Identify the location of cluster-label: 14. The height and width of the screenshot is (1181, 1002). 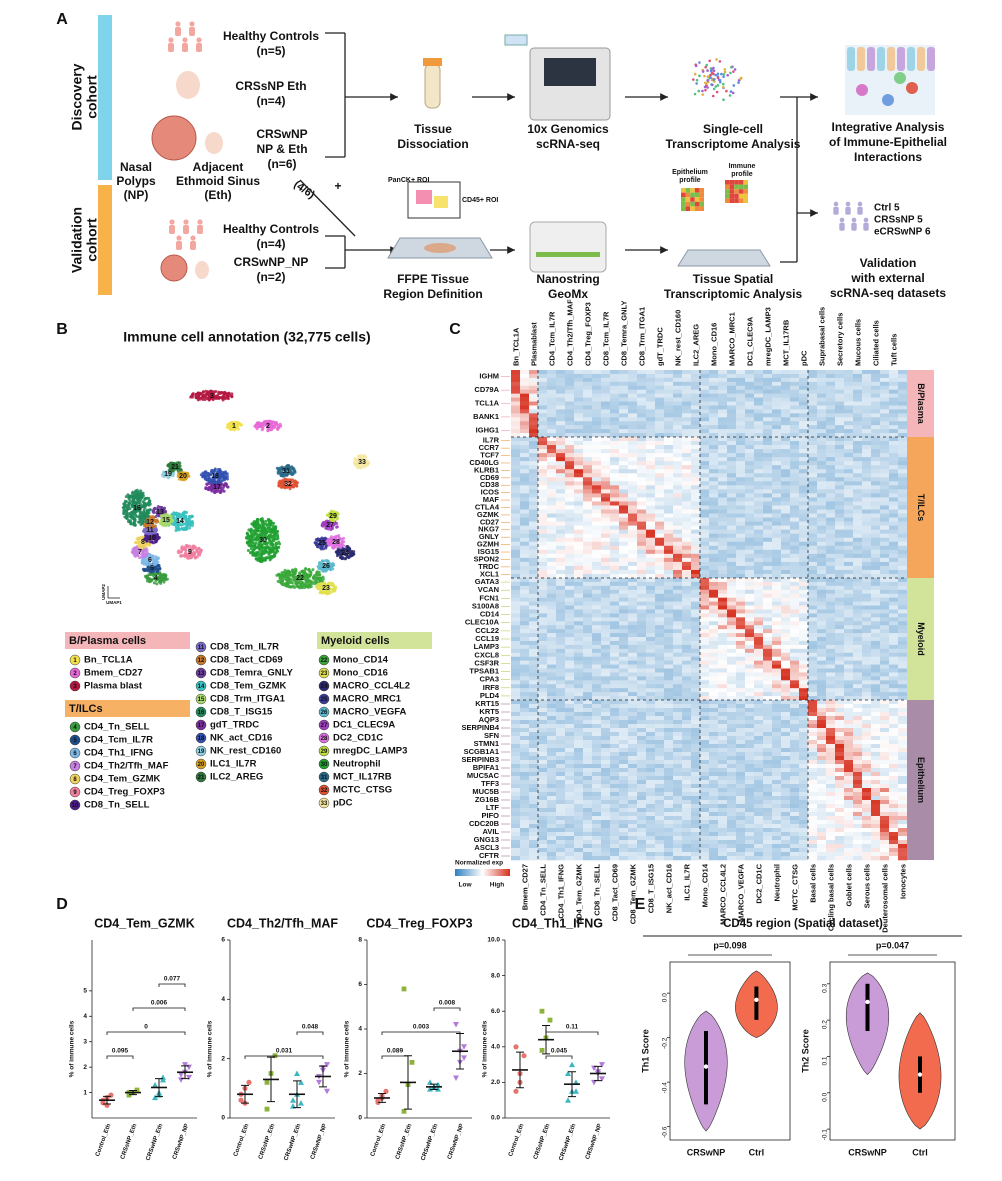
(180, 521).